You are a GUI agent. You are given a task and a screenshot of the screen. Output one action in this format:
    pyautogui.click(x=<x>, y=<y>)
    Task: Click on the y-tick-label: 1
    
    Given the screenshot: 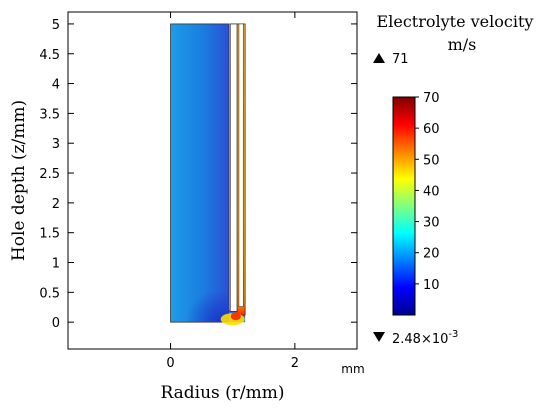 What is the action you would take?
    pyautogui.click(x=56, y=264)
    